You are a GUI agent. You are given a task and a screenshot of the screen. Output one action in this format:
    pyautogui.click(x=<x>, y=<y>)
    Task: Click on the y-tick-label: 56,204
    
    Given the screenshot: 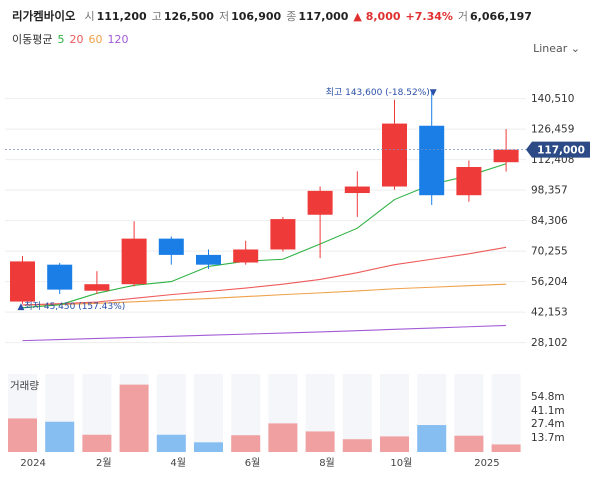 What is the action you would take?
    pyautogui.click(x=549, y=282)
    